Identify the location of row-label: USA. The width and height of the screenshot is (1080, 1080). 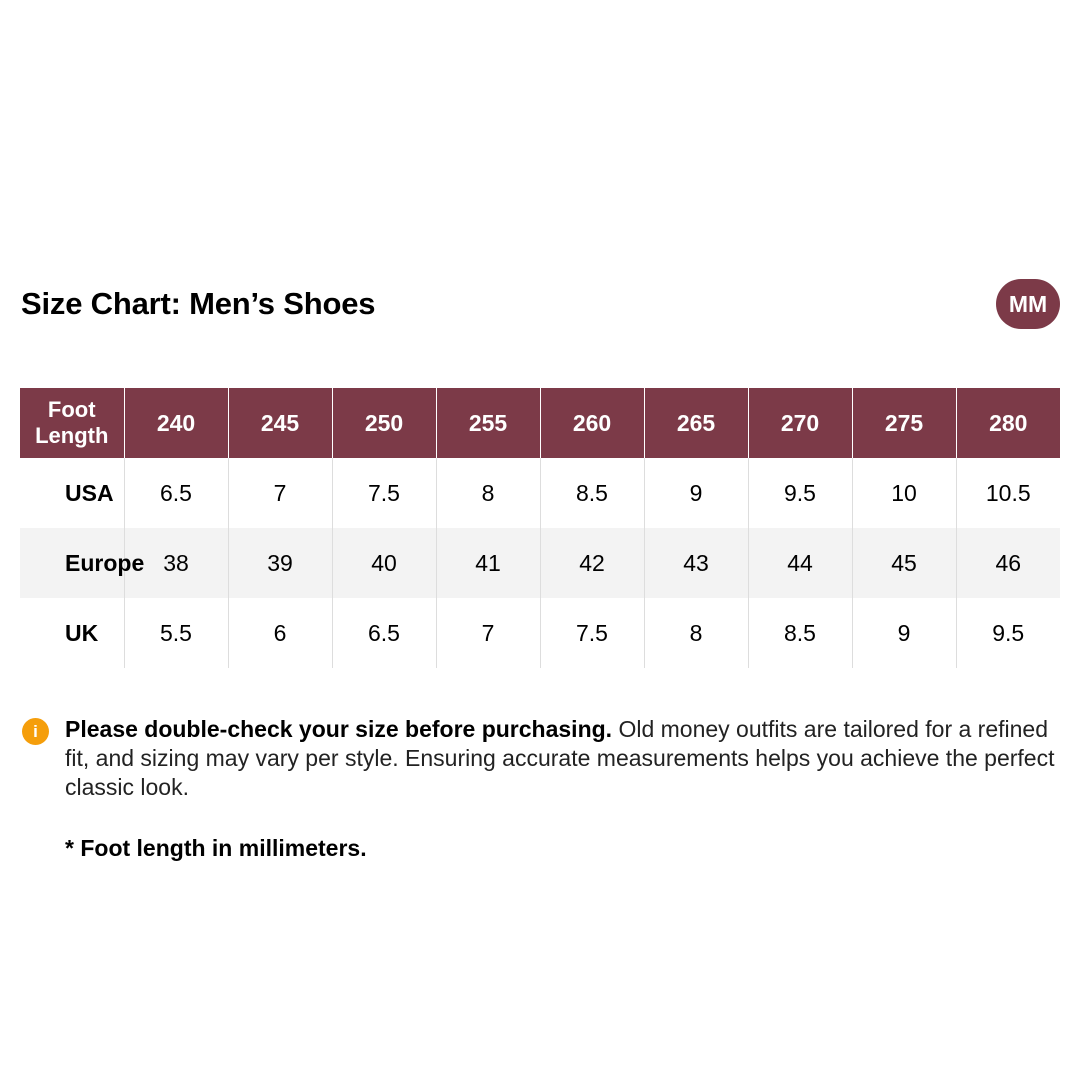
(89, 492).